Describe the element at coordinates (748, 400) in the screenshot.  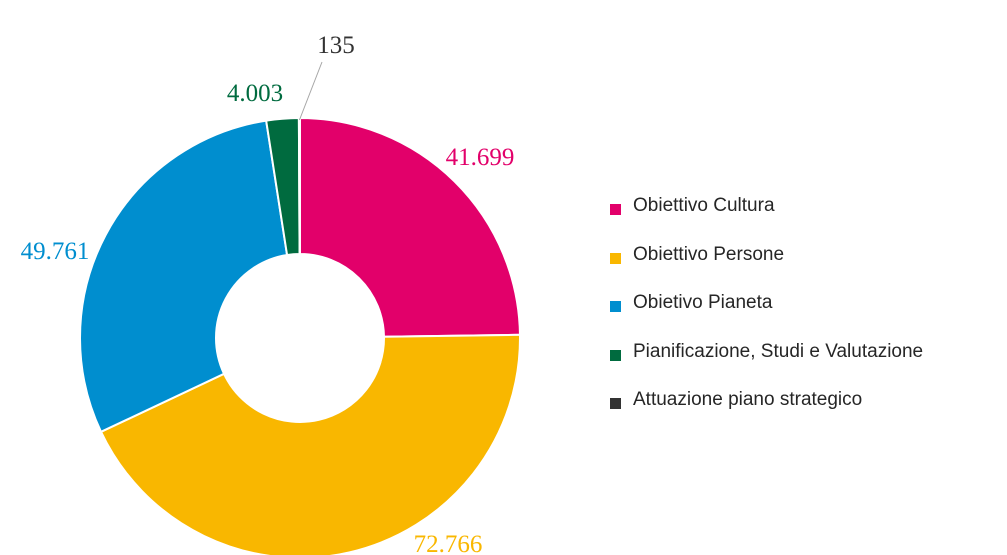
I see `legend-label-attuazione: Attuazione piano strategico` at that location.